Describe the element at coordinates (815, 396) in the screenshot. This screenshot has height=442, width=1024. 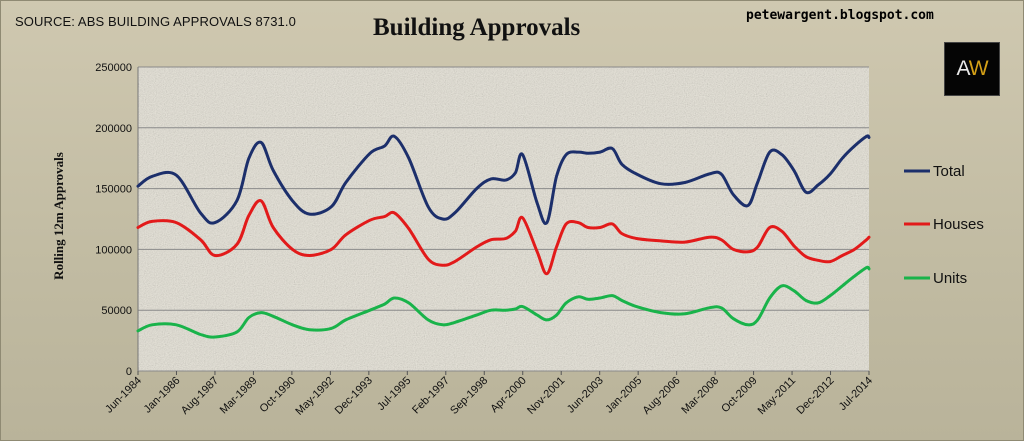
I see `x-tick-label: Dec-2012` at that location.